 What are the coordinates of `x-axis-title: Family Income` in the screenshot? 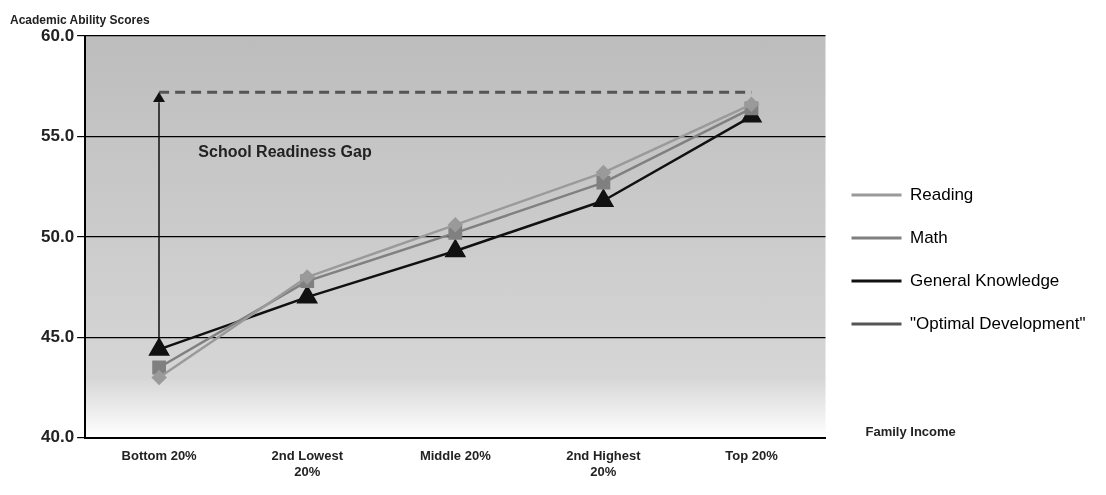 It's located at (910, 431).